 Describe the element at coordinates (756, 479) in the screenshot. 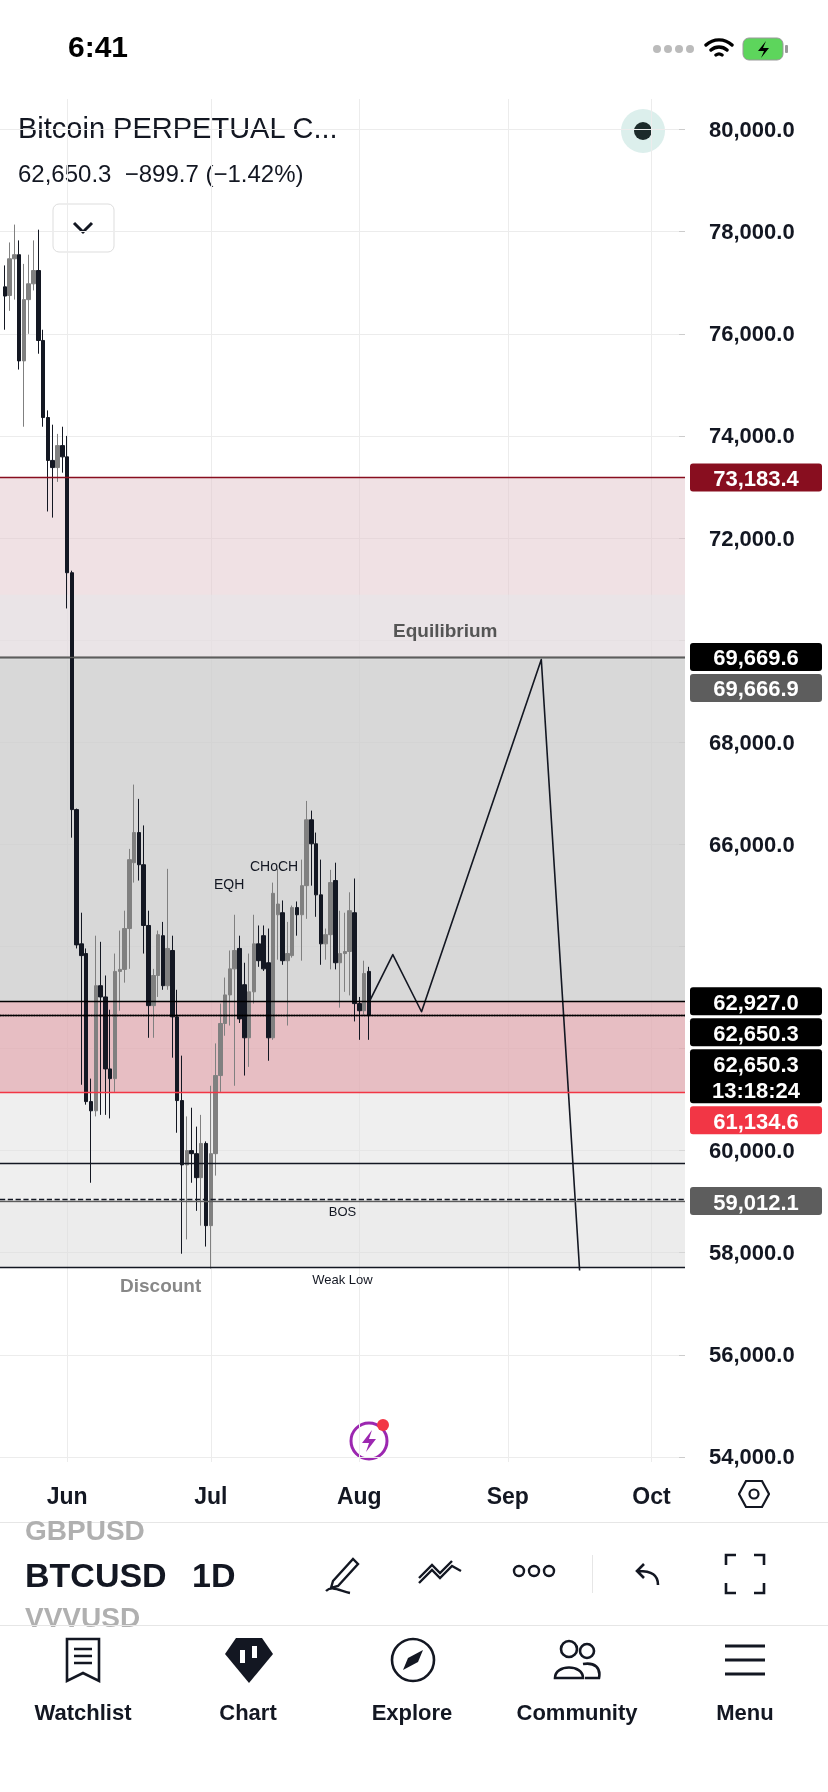

I see `ref-line-label: 73,183.4` at that location.